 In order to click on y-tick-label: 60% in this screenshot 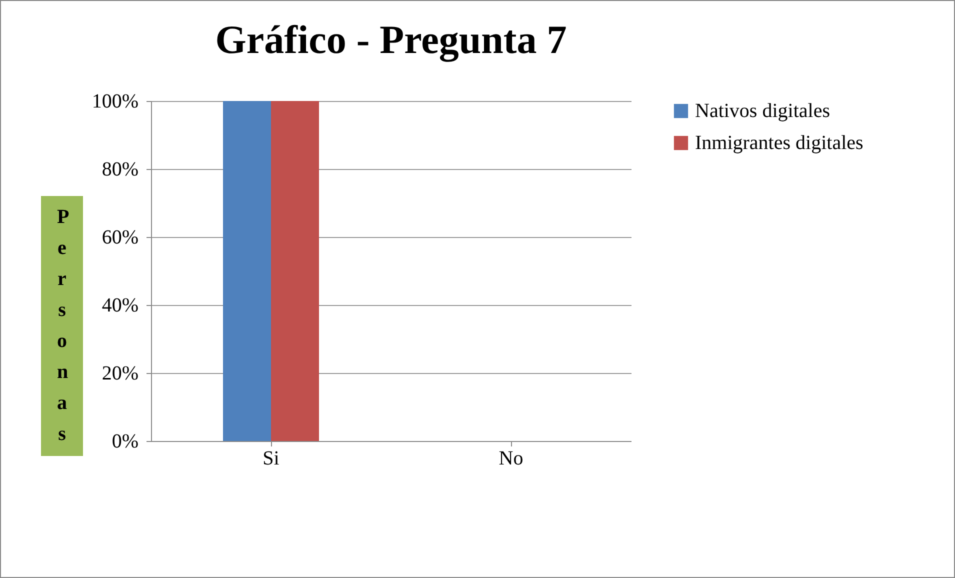, I will do `click(120, 237)`.